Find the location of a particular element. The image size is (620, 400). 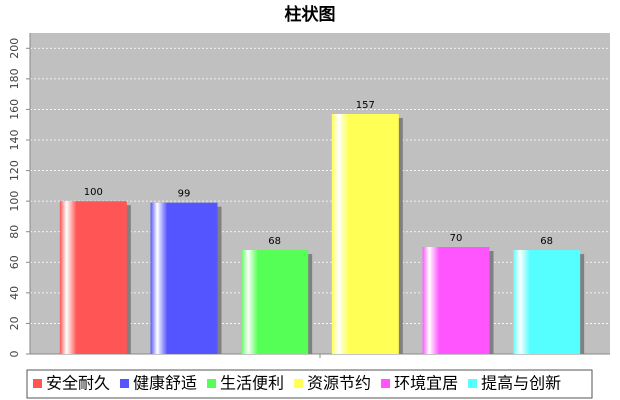

legend-label: 健康舒适 is located at coordinates (165, 383).